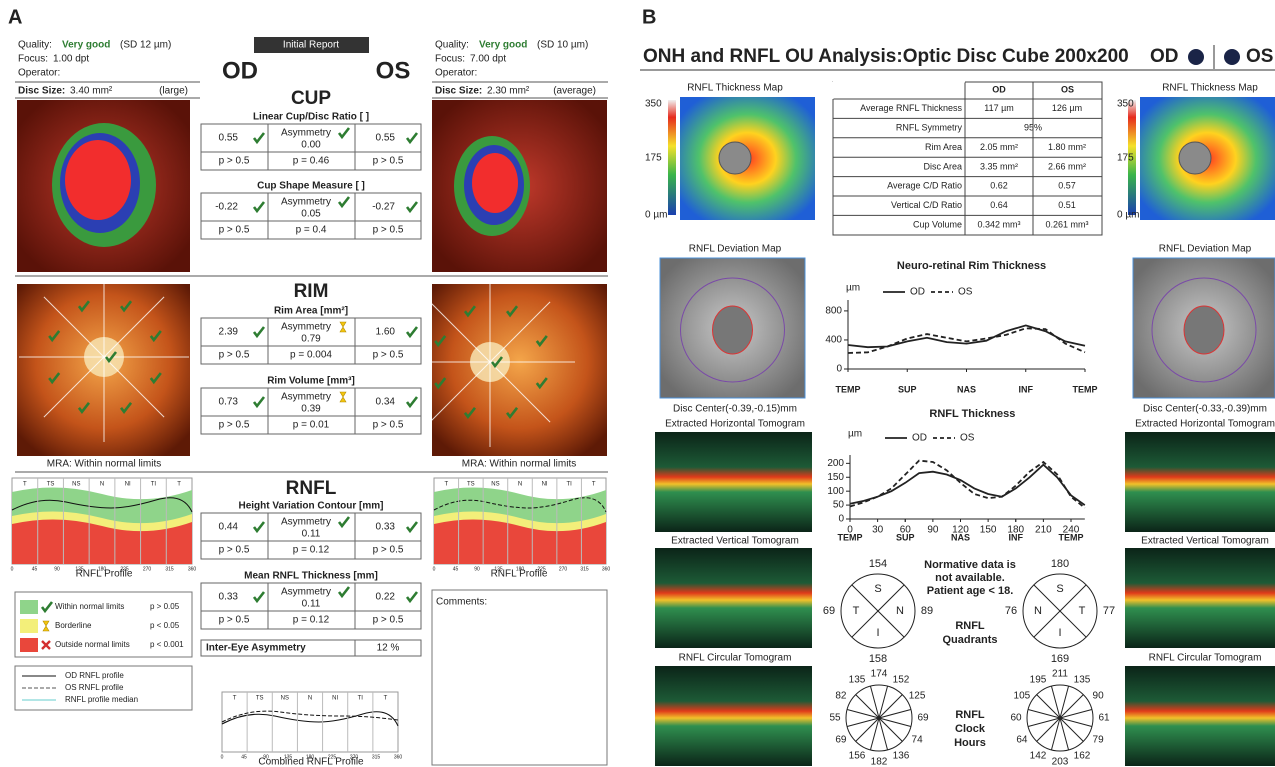 The image size is (1275, 767). I want to click on legend-swatch, so click(29, 626).